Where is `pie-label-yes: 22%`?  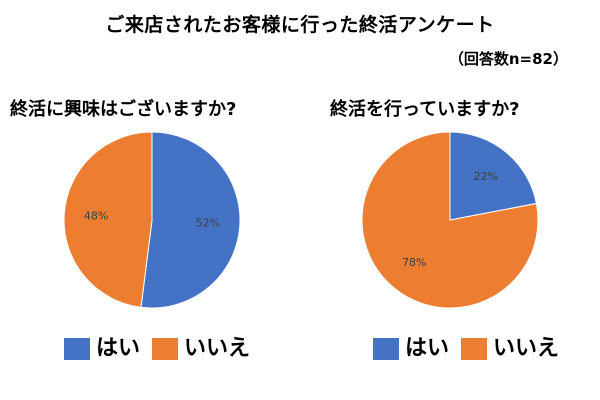
pie-label-yes: 22% is located at coordinates (485, 176).